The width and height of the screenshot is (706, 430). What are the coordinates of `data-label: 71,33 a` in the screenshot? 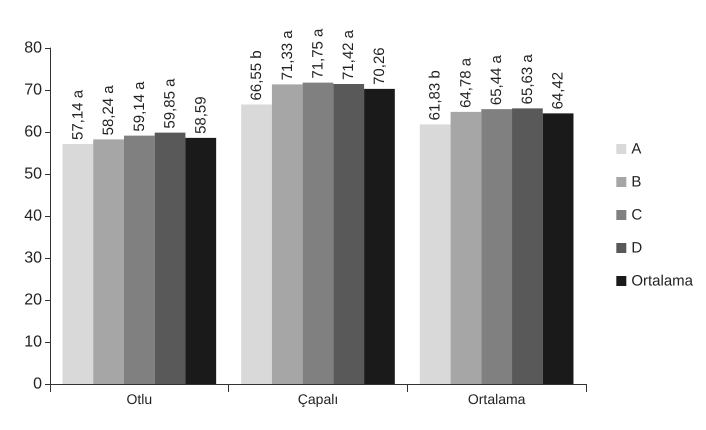 It's located at (287, 55).